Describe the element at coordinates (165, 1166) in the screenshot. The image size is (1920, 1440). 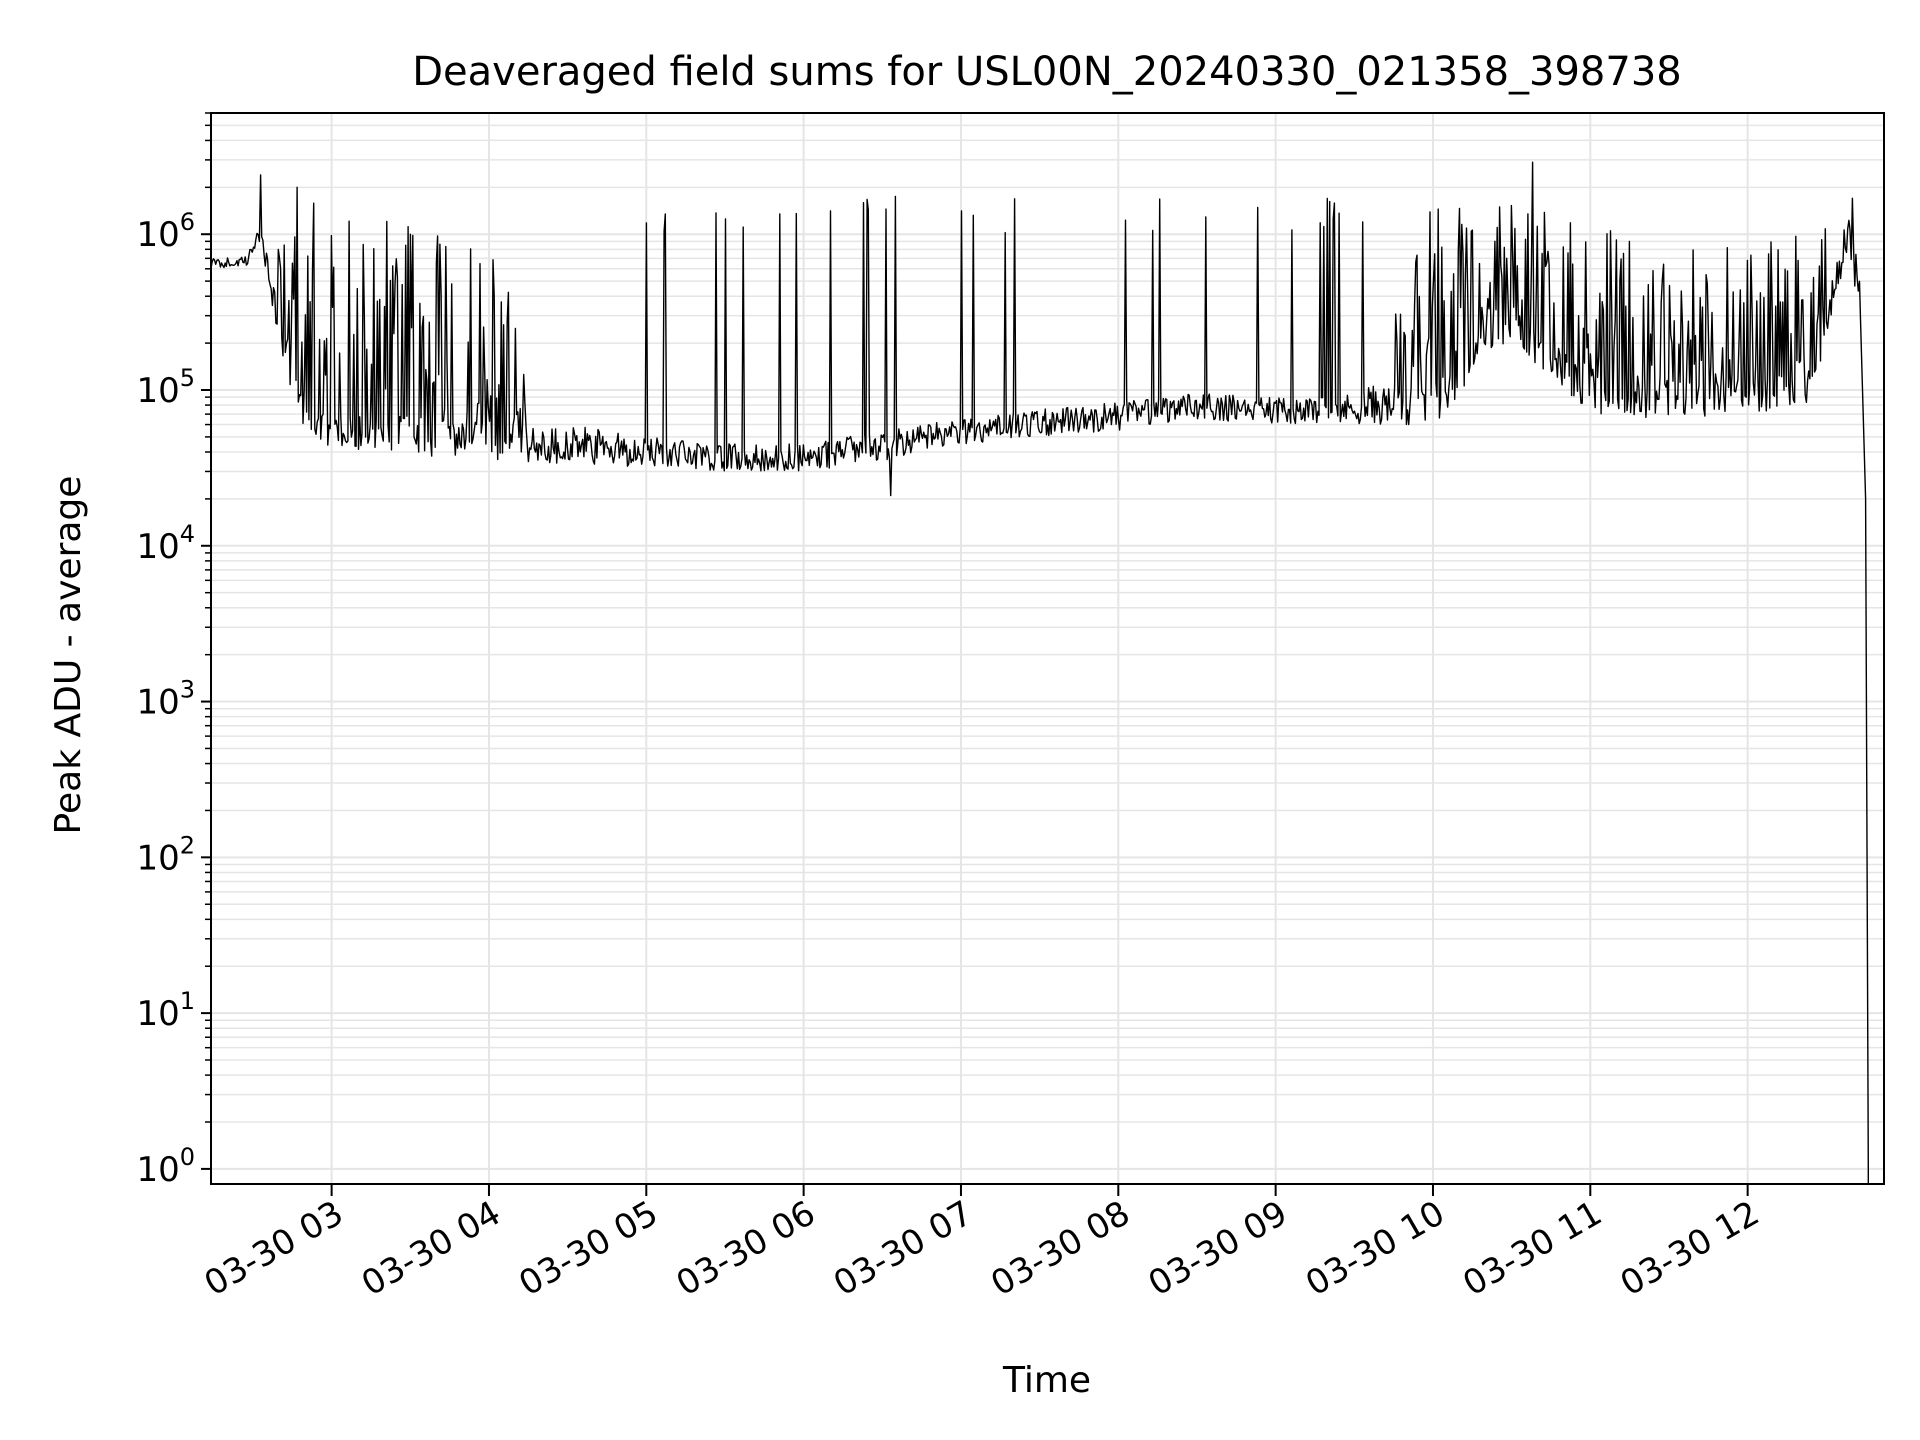
I see `y-tick-label: 10⁰` at that location.